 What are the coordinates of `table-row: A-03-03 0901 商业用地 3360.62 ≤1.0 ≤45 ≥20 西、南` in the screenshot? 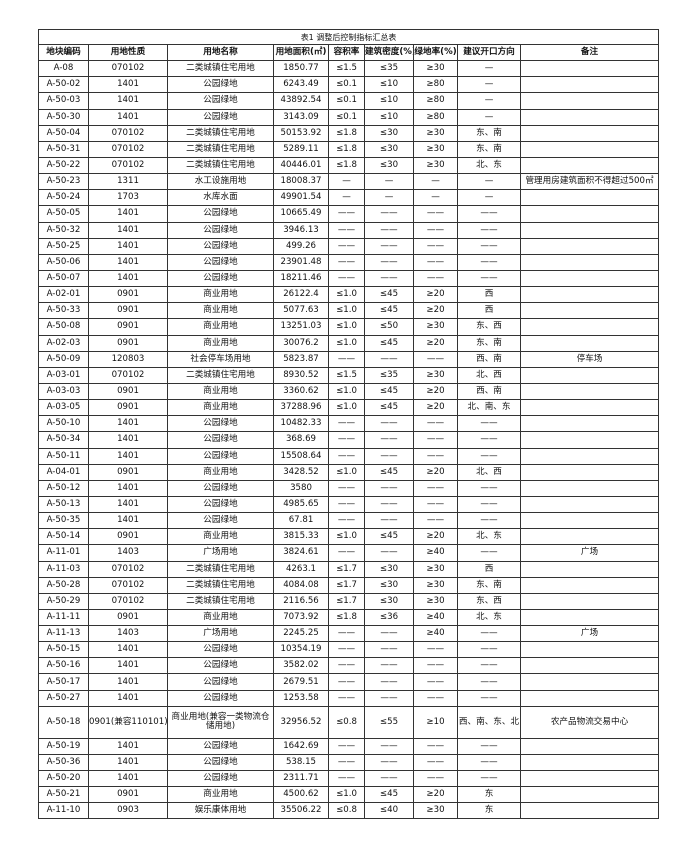 It's located at (349, 391).